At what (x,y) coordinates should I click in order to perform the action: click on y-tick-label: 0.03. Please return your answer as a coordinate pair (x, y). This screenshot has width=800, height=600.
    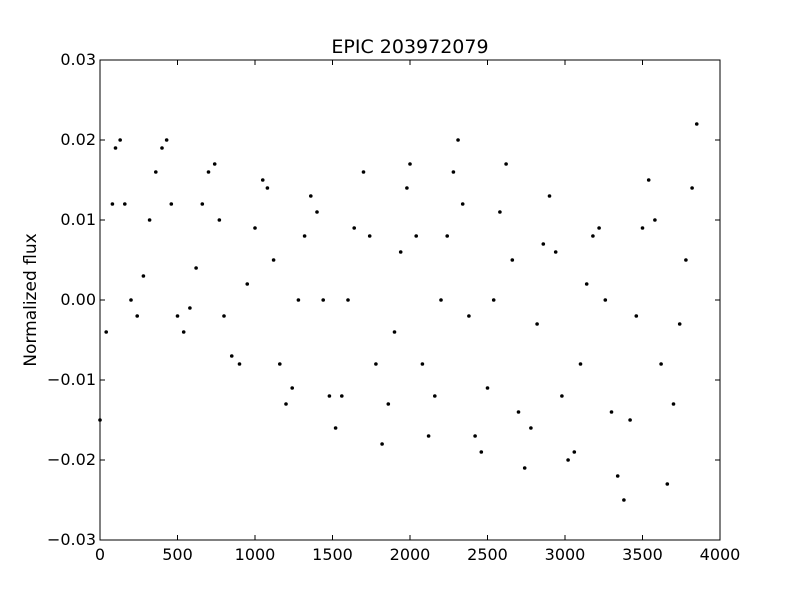
    Looking at the image, I should click on (78, 59).